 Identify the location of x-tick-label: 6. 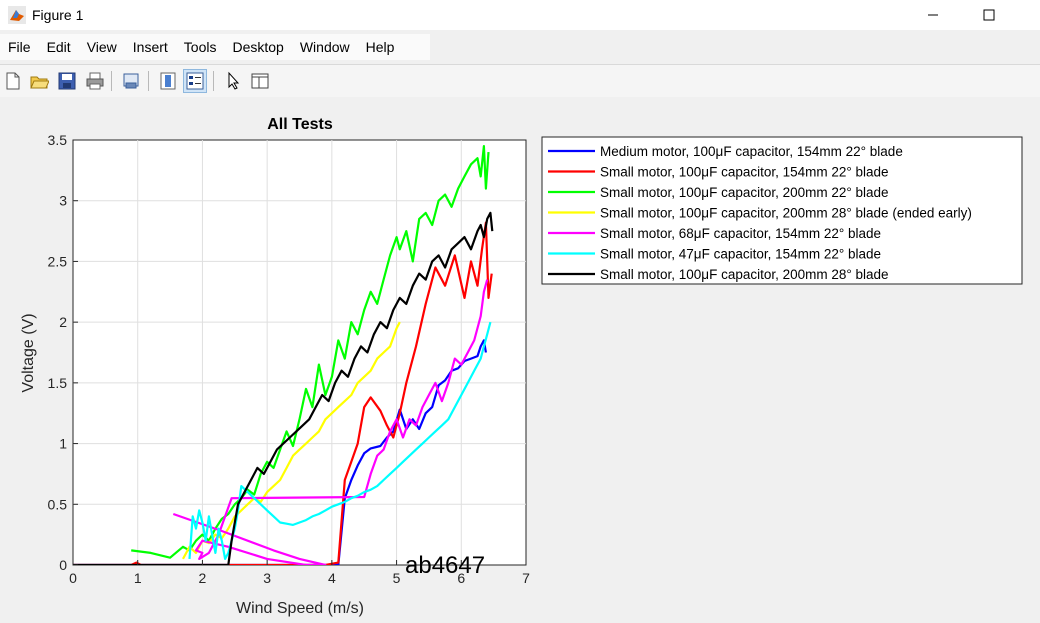
(461, 578).